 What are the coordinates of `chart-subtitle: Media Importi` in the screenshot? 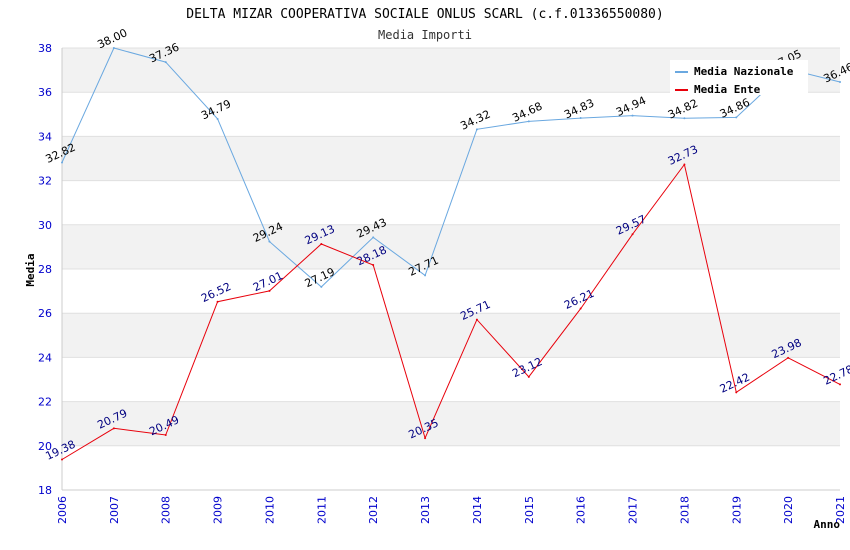 It's located at (425, 35).